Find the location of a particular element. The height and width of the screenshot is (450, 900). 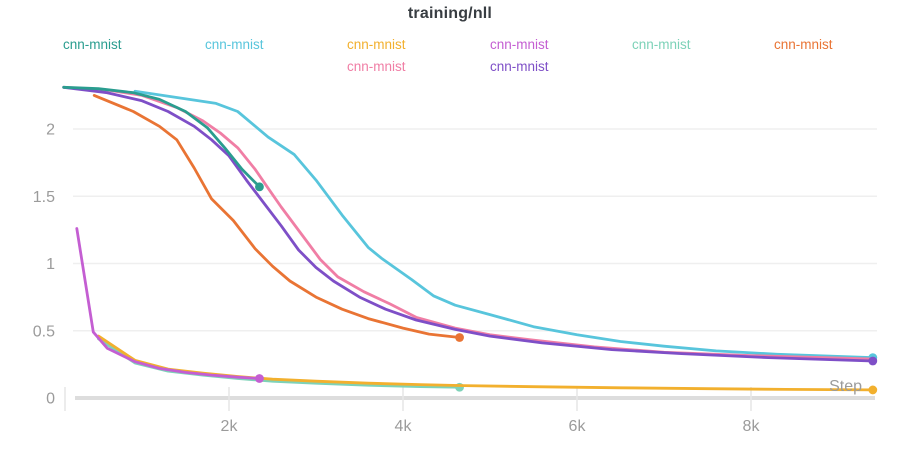

y-tick-label-0.5: 0.5 is located at coordinates (44, 331).